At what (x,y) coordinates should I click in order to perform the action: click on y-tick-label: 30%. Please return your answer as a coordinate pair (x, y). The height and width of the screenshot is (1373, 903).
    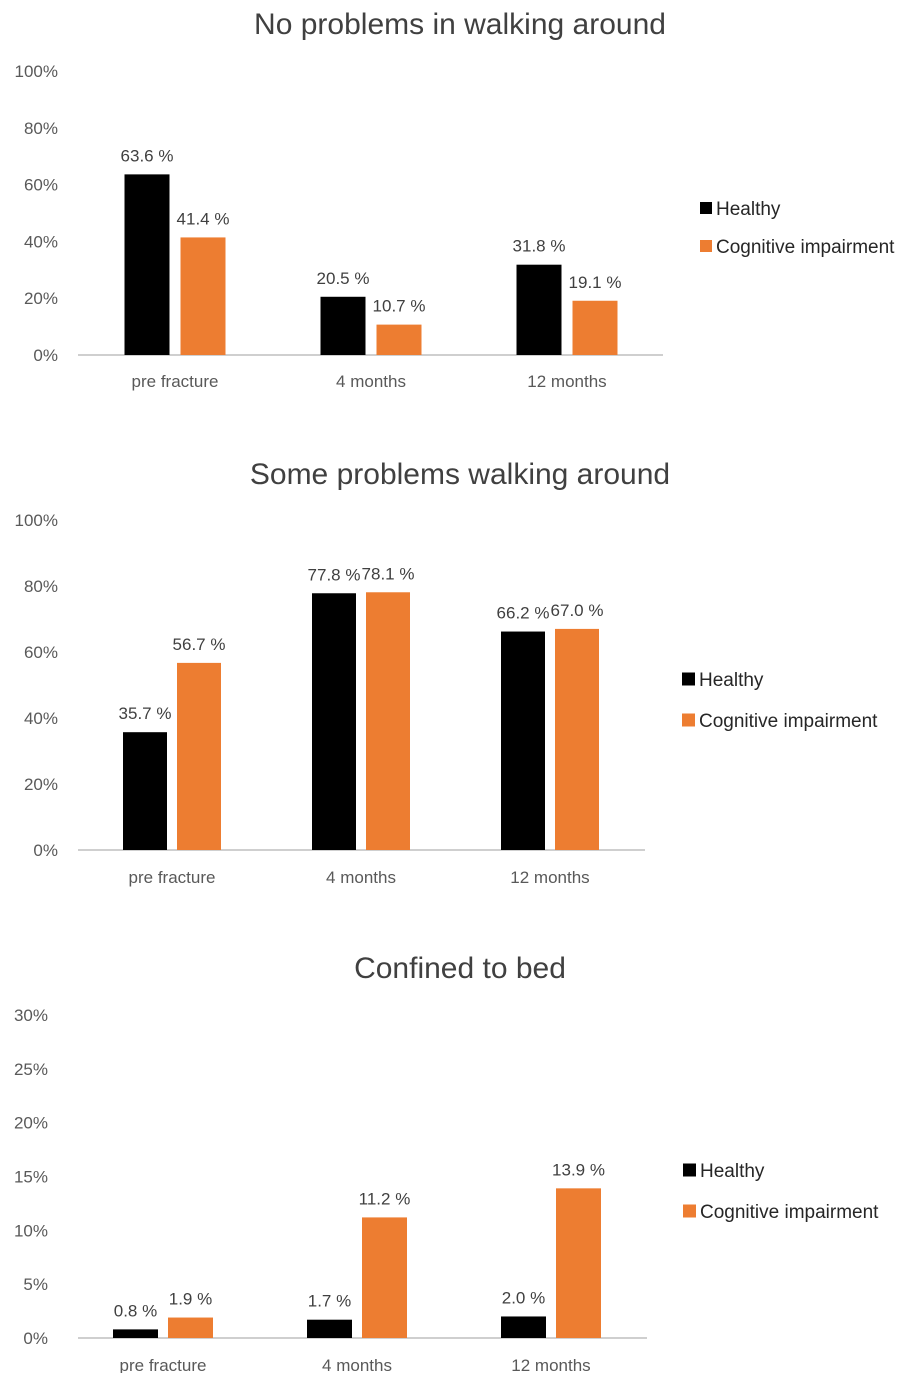
    Looking at the image, I should click on (31, 1015).